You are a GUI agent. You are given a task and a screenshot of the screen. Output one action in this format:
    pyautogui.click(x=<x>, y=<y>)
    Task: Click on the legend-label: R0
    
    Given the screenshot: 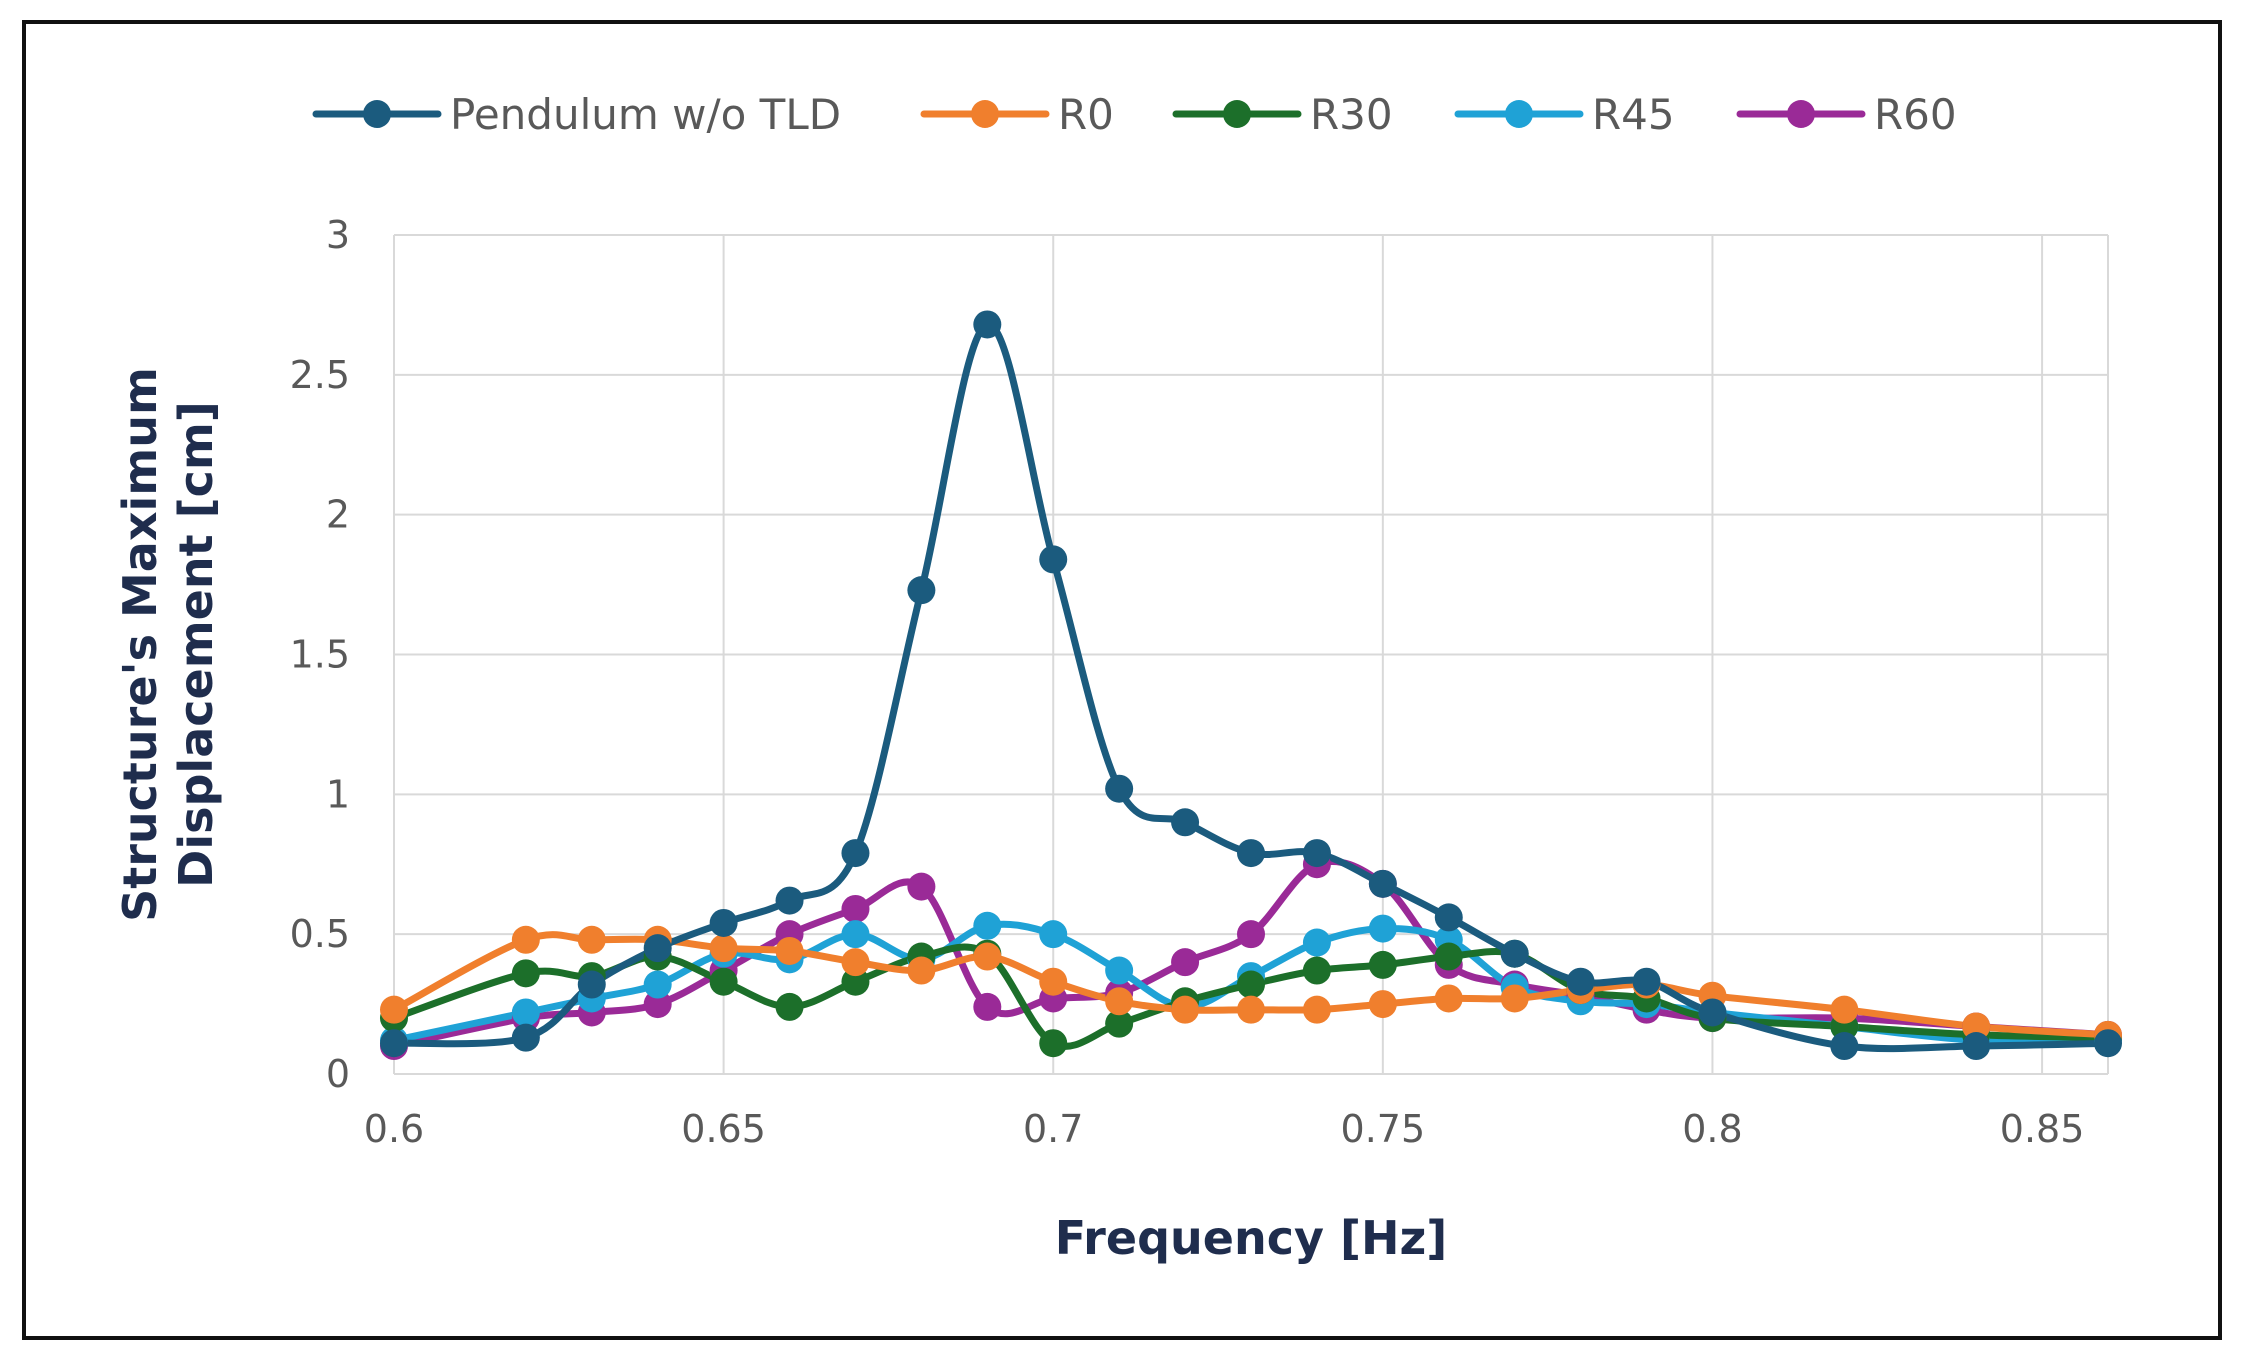 What is the action you would take?
    pyautogui.click(x=1086, y=114)
    